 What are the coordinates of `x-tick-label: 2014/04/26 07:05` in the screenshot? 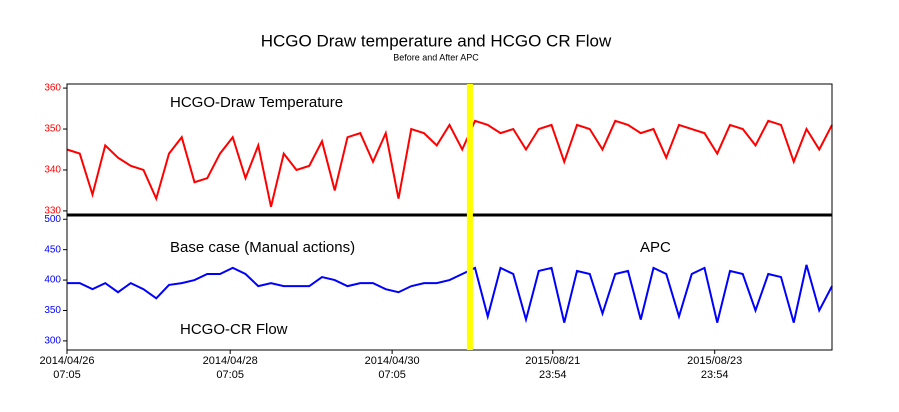 It's located at (67, 368).